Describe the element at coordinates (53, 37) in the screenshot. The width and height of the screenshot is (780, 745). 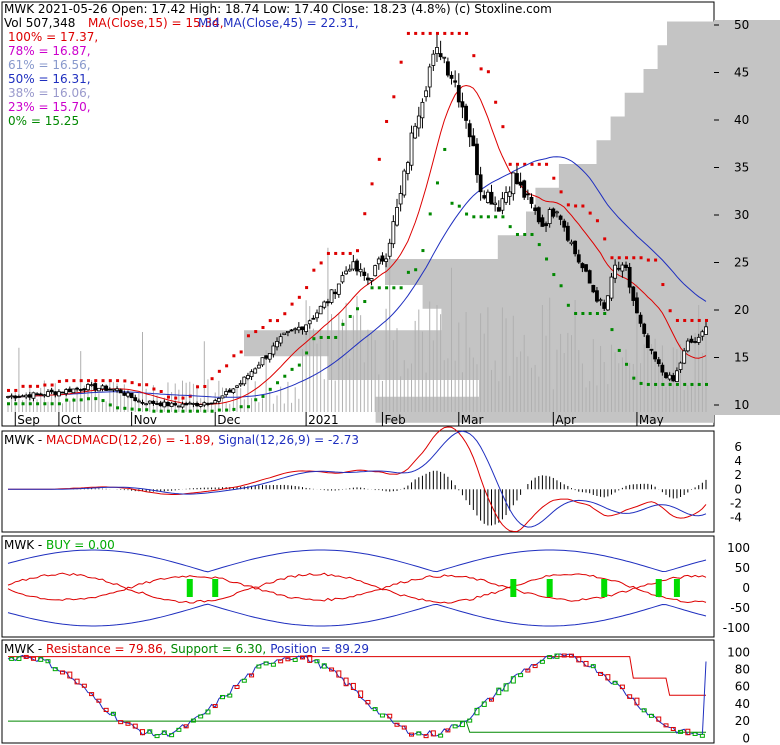
I see `fib-label-0: 100% = 17.37,` at that location.